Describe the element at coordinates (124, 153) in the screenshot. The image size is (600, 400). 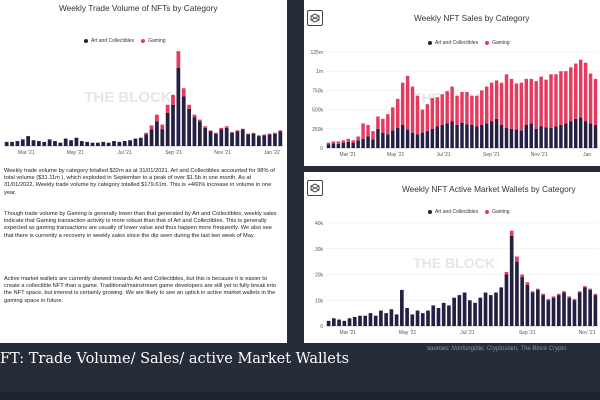
I see `x-tick-label: Jul '21` at that location.